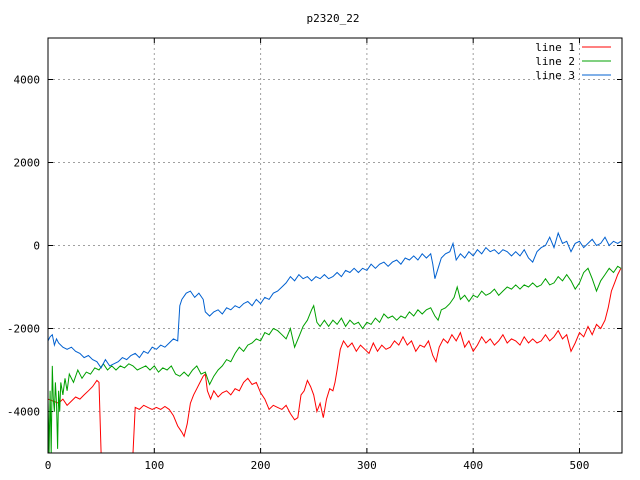 The height and width of the screenshot is (480, 640). What do you see at coordinates (48, 465) in the screenshot?
I see `x-tick-label: 0` at bounding box center [48, 465].